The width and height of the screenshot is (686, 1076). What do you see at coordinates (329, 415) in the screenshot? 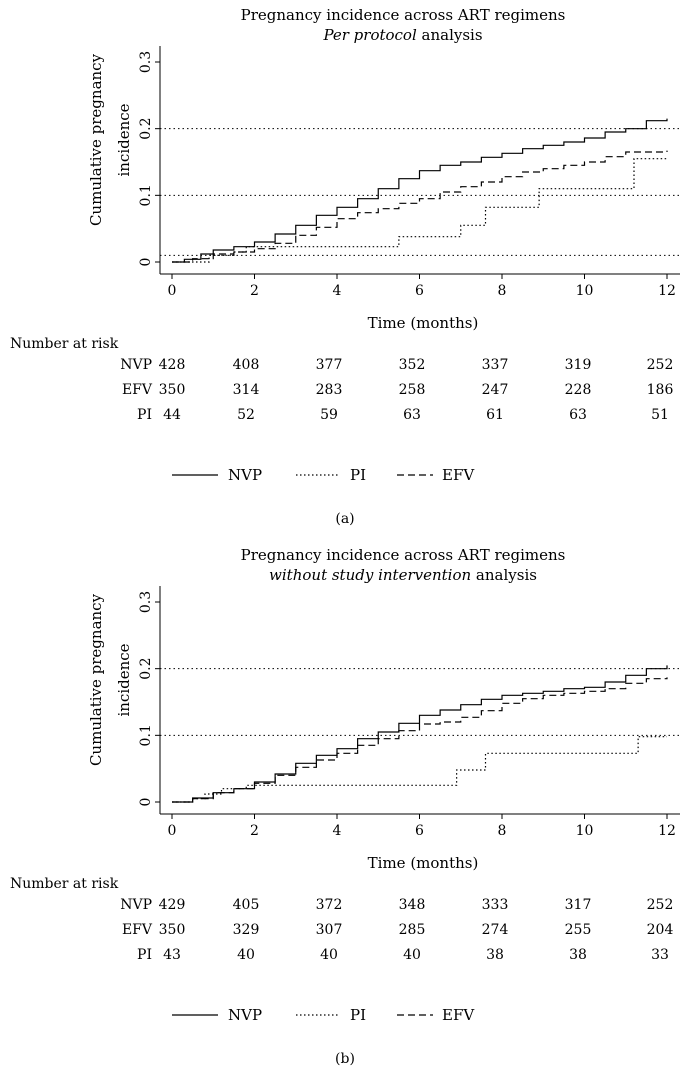
I see `risk-value: 59` at bounding box center [329, 415].